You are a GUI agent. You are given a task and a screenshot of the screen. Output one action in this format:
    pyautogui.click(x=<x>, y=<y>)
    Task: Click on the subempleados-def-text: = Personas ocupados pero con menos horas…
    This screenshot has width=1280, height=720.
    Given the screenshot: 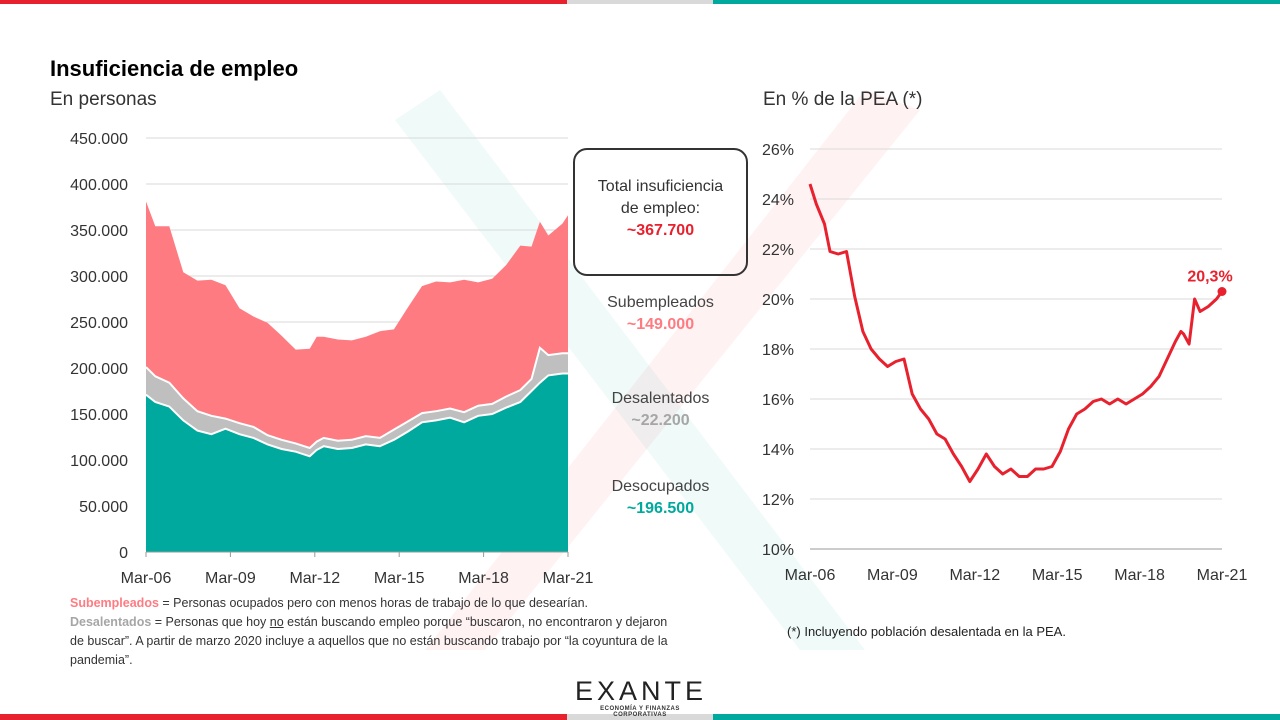 What is the action you would take?
    pyautogui.click(x=373, y=603)
    